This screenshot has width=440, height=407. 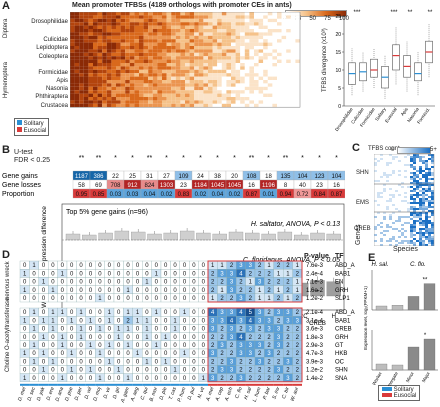 I want to click on d-species-label: D. ana, so click(x=60, y=394).